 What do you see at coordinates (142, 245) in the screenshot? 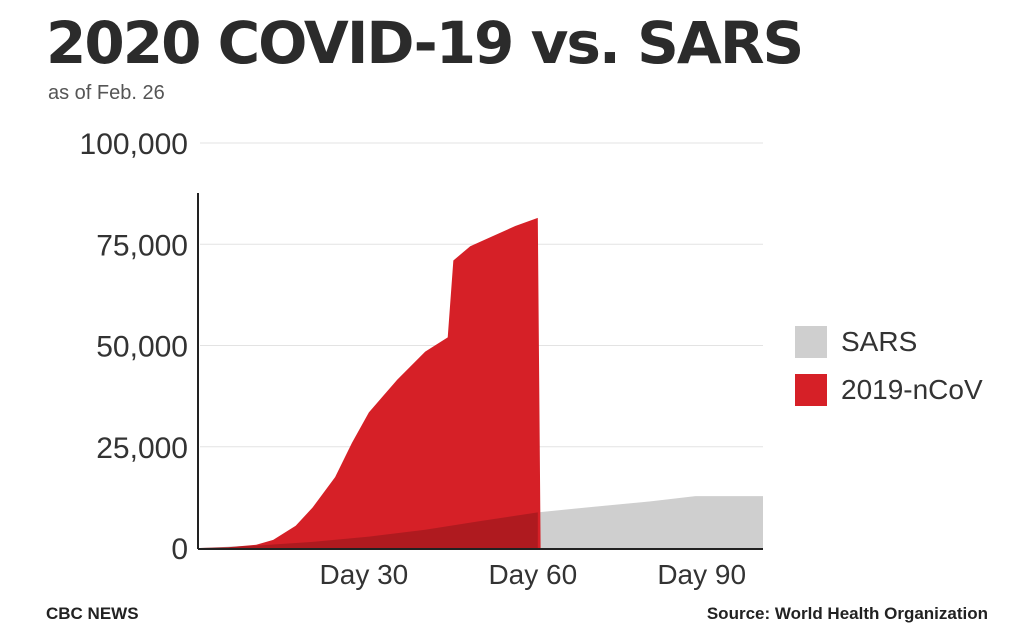
I see `y-tick-label: 75,000` at bounding box center [142, 245].